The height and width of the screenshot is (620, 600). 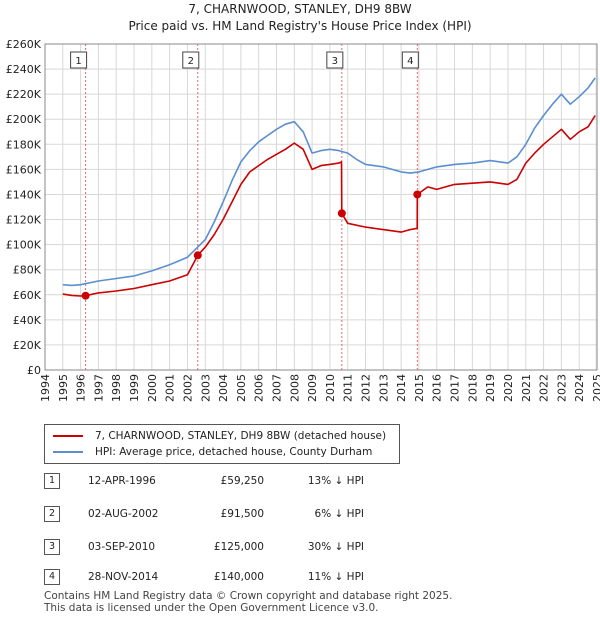 What do you see at coordinates (335, 547) in the screenshot?
I see `sale-hpi-diff: 30% ↓ HPI` at bounding box center [335, 547].